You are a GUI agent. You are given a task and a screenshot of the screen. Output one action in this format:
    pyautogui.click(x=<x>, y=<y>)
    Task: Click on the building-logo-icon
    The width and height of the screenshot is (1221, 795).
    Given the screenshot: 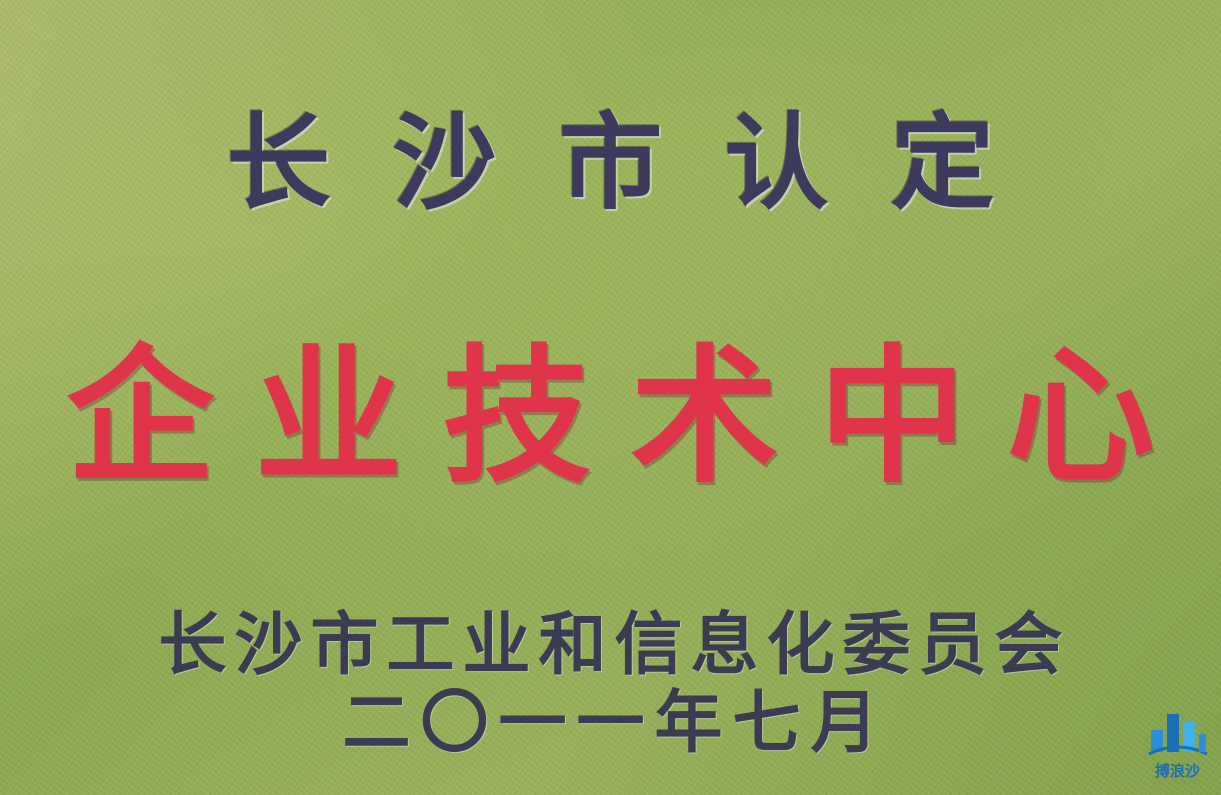 What is the action you would take?
    pyautogui.click(x=1177, y=735)
    